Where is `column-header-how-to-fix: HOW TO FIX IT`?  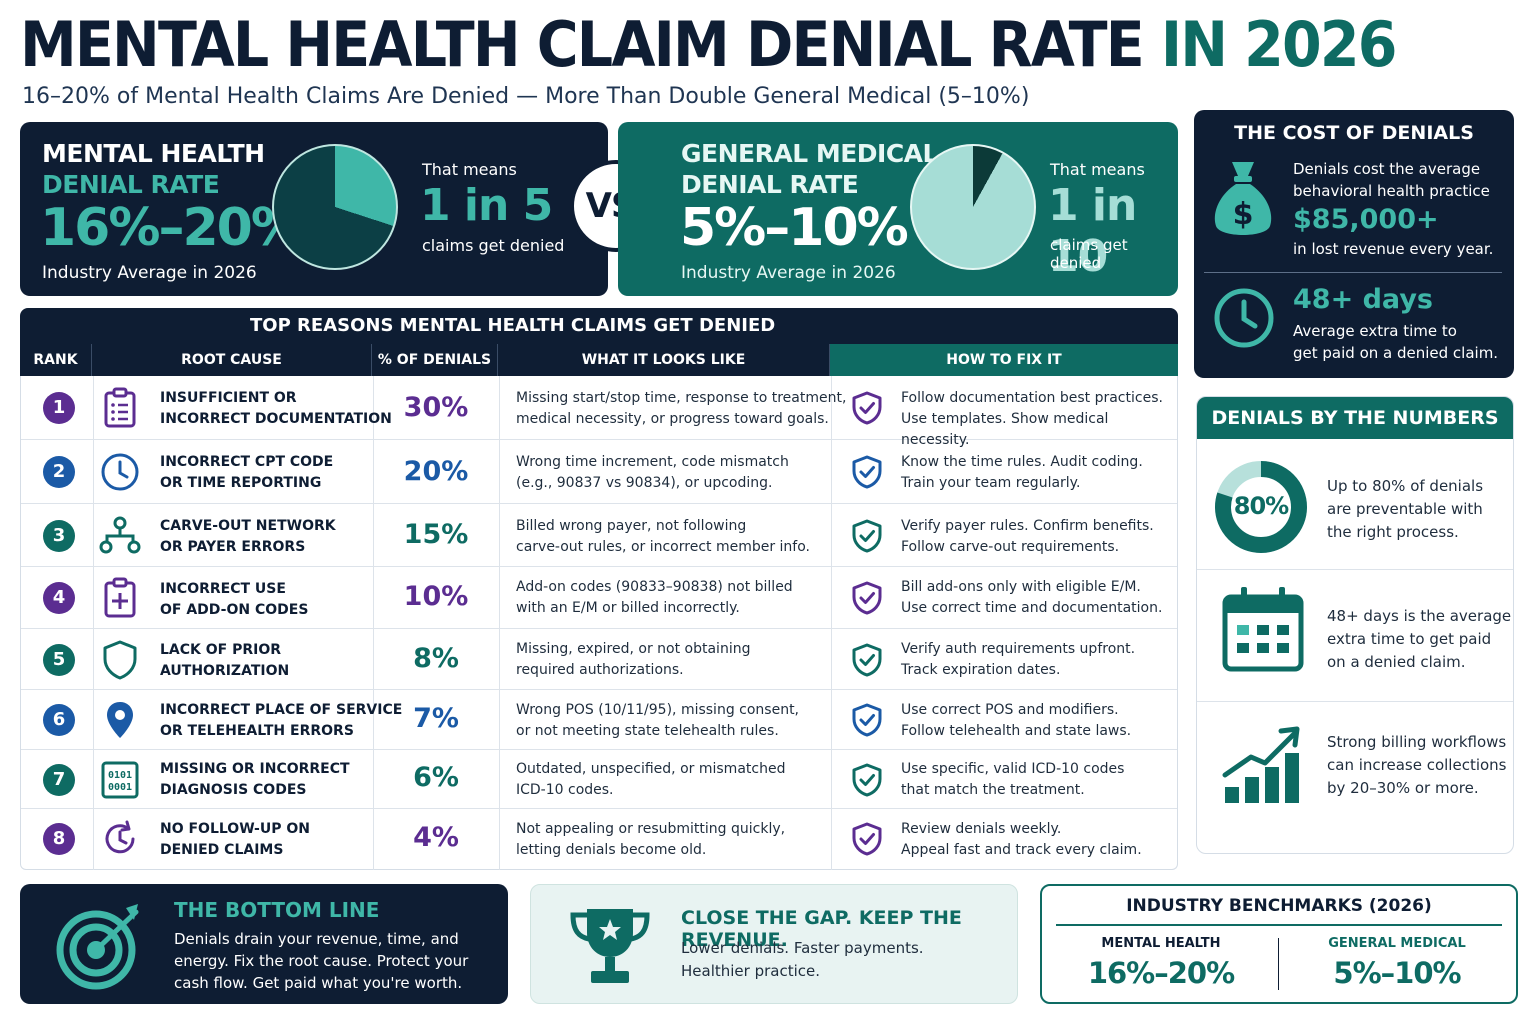 column-header-how-to-fix: HOW TO FIX IT is located at coordinates (1004, 360).